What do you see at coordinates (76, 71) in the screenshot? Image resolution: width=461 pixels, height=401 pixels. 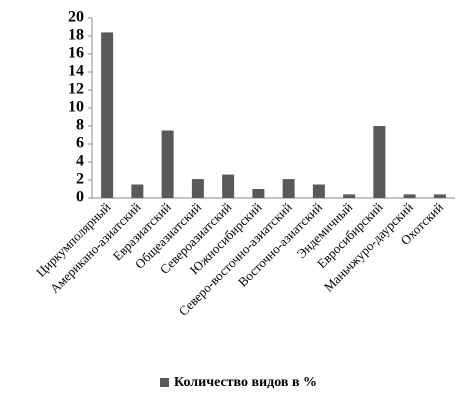 I see `y-tick-label: 14` at bounding box center [76, 71].